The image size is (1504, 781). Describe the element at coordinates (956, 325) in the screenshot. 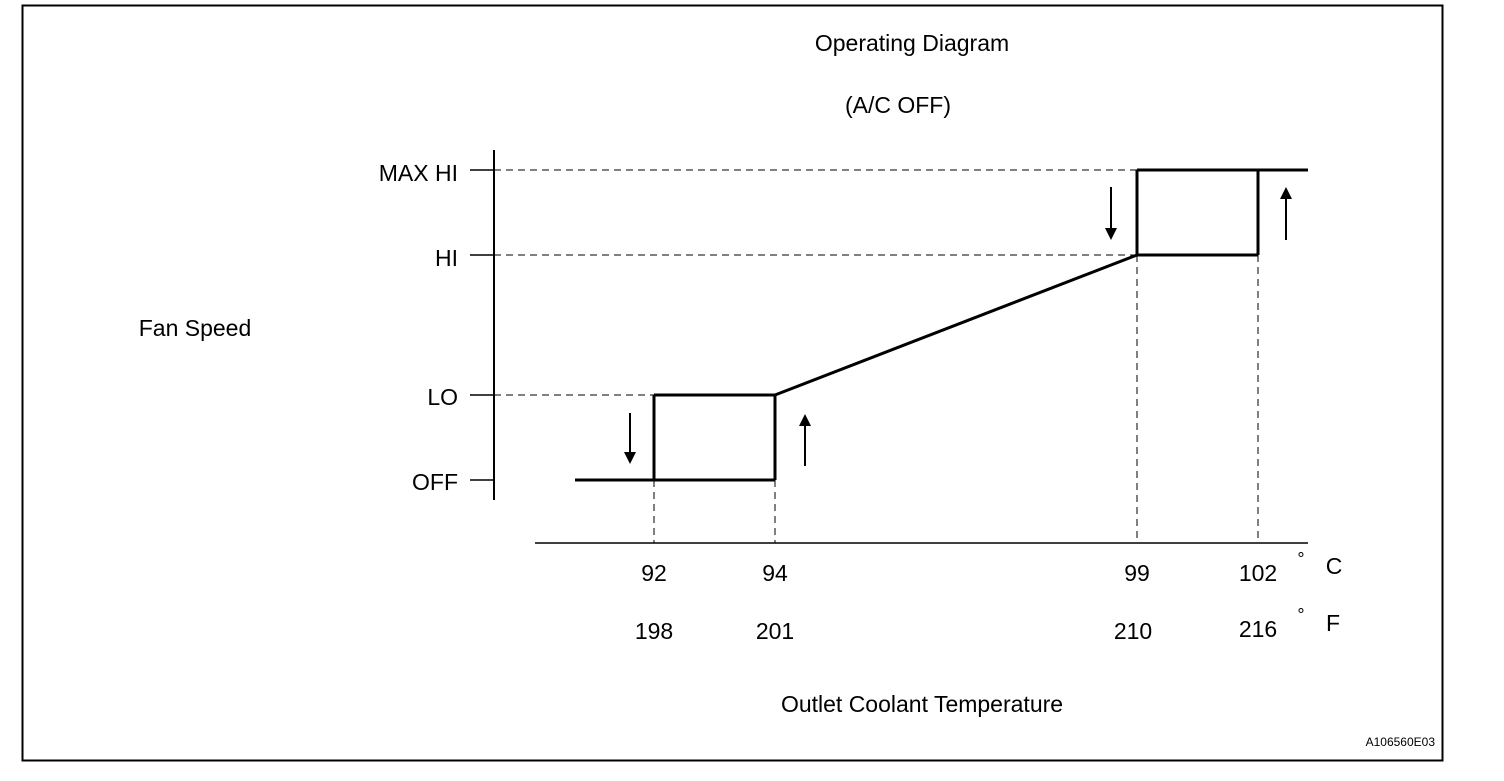

I see `ramp-line` at that location.